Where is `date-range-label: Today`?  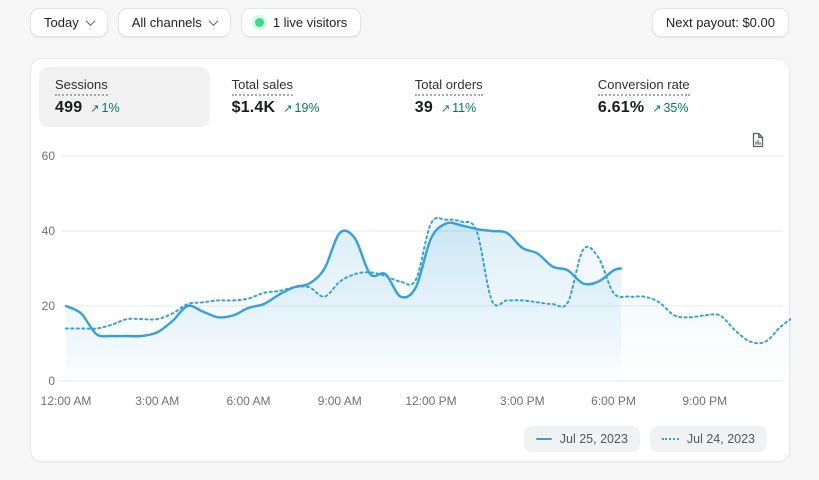
date-range-label: Today is located at coordinates (61, 22).